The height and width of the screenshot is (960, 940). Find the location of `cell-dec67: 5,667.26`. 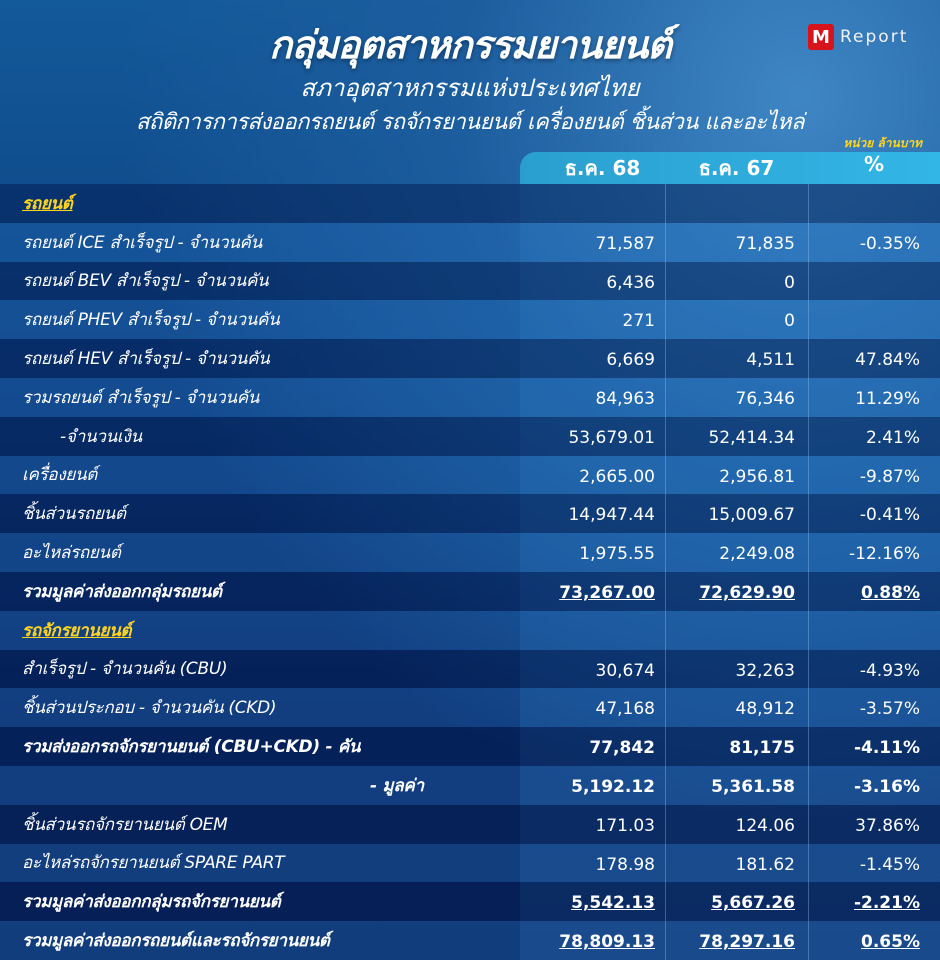

cell-dec67: 5,667.26 is located at coordinates (753, 903).